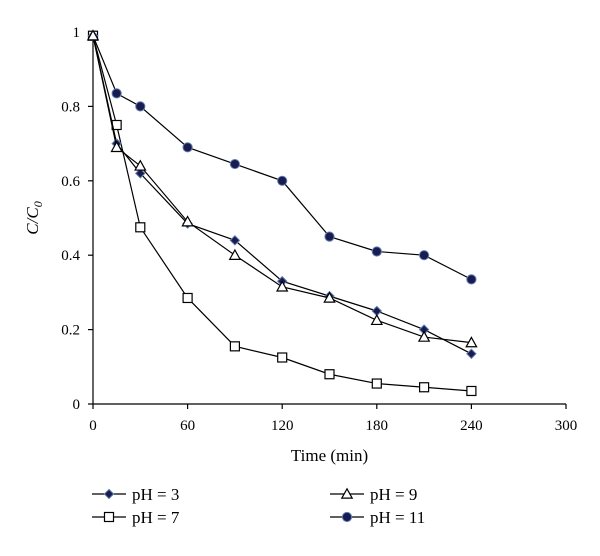 This screenshot has width=600, height=556. What do you see at coordinates (77, 405) in the screenshot?
I see `y-tick-label: 0` at bounding box center [77, 405].